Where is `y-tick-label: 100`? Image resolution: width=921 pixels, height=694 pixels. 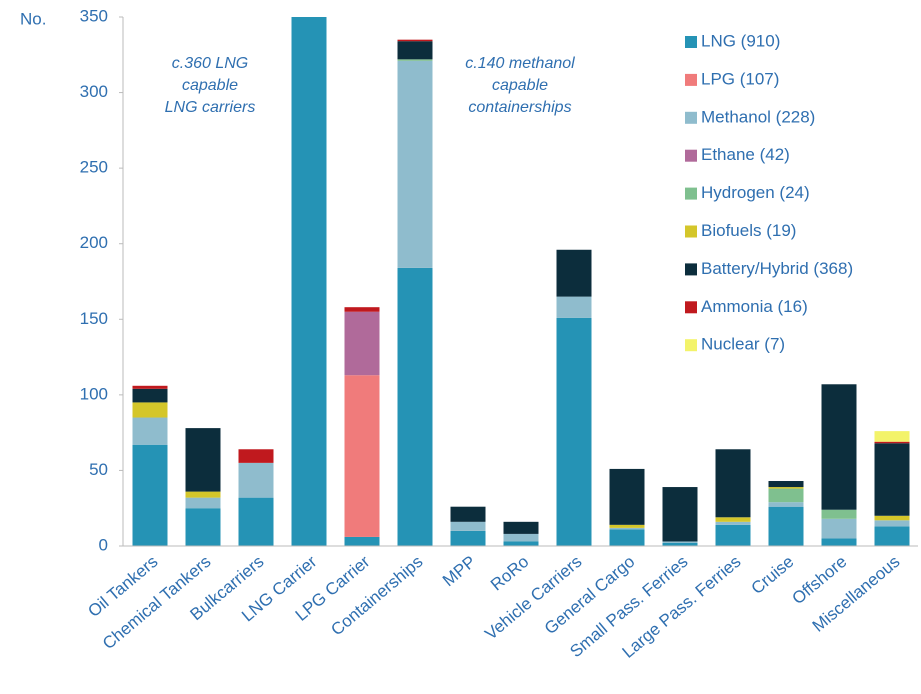
y-tick-label: 100 is located at coordinates (94, 393).